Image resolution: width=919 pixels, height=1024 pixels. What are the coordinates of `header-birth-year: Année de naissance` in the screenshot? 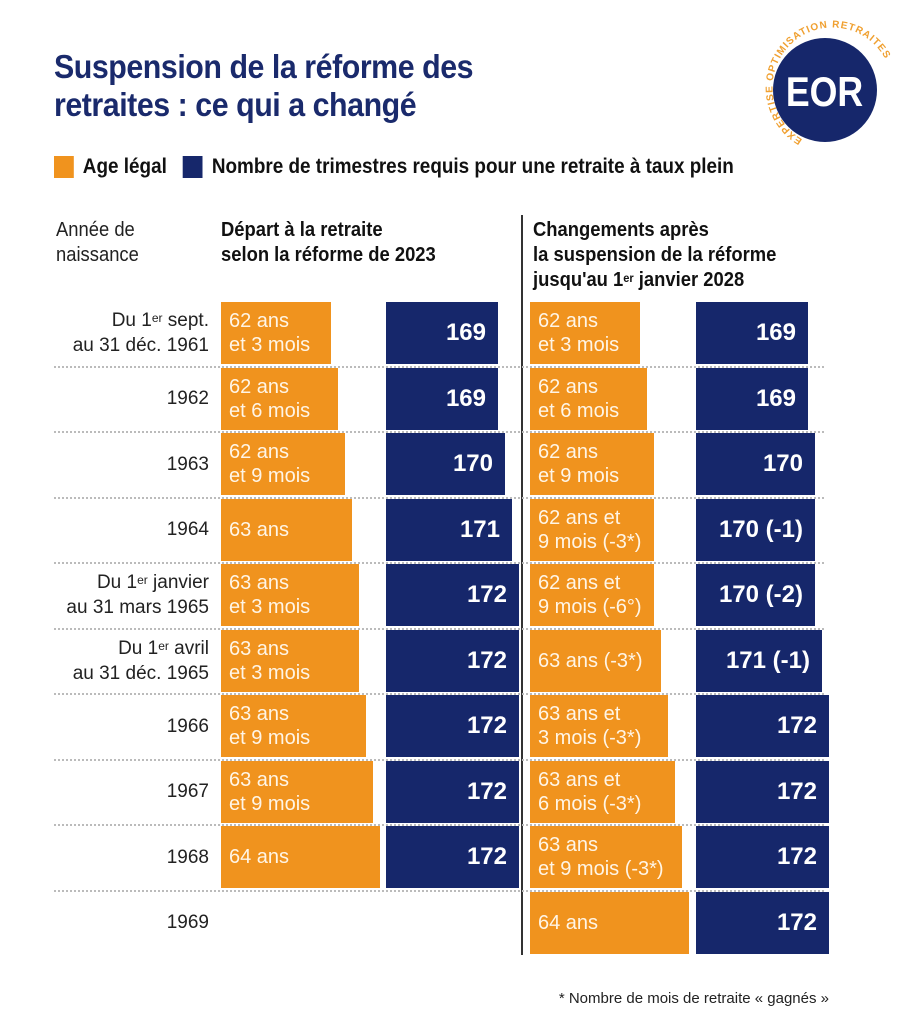 It's located at (97, 243).